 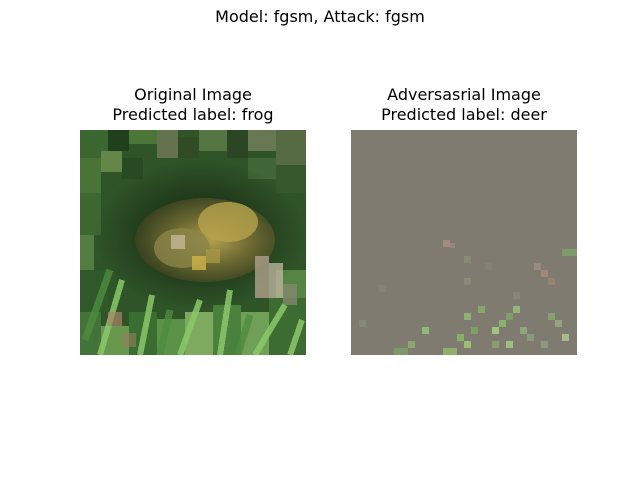 What do you see at coordinates (193, 114) in the screenshot?
I see `original-title-line2: Predicted label: frog` at bounding box center [193, 114].